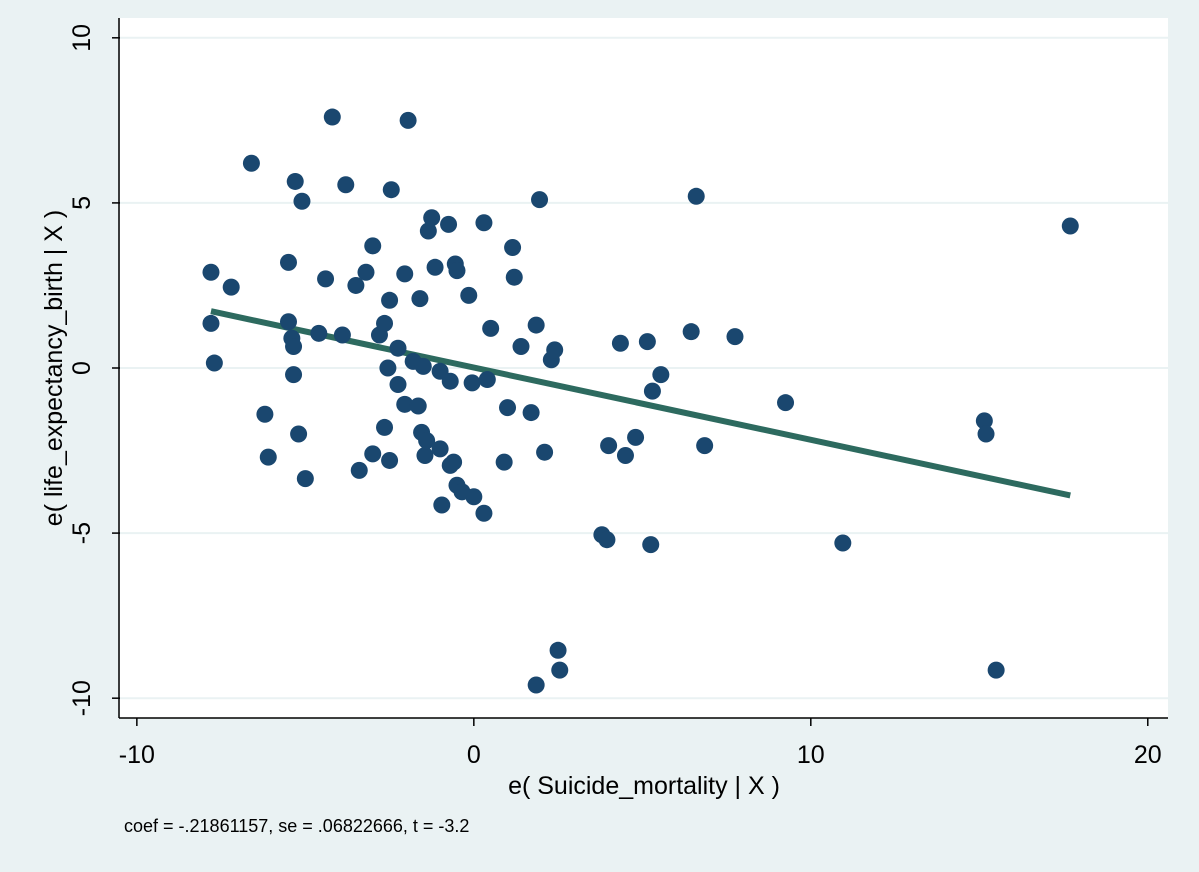  I want to click on y-tick-label-0: -10, so click(82, 698).